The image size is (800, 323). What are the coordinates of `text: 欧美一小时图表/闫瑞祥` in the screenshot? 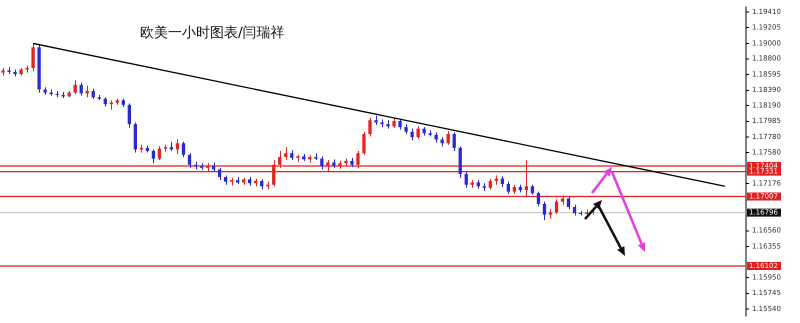 It's located at (212, 33).